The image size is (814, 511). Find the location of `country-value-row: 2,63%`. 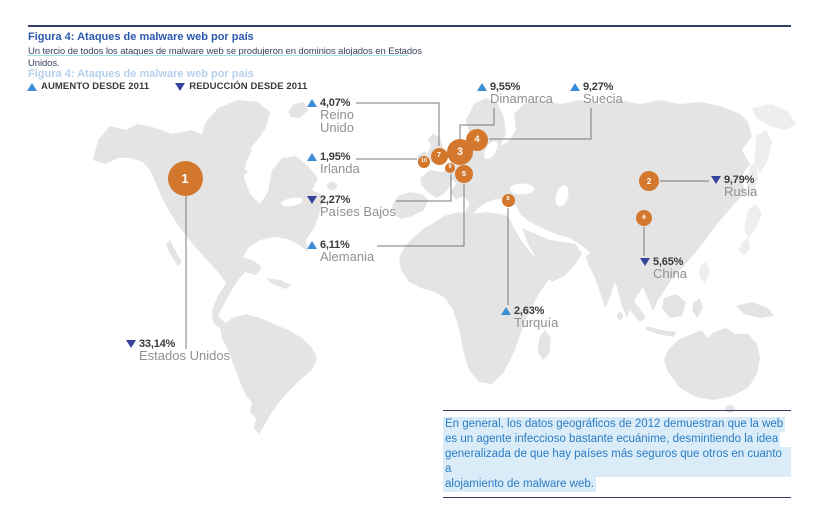

country-value-row: 2,63% is located at coordinates (529, 311).